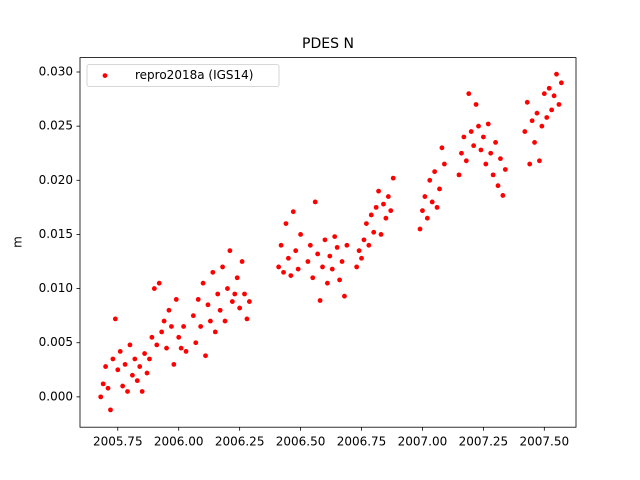  What do you see at coordinates (56, 288) in the screenshot?
I see `y-tick-label: 0.010` at bounding box center [56, 288].